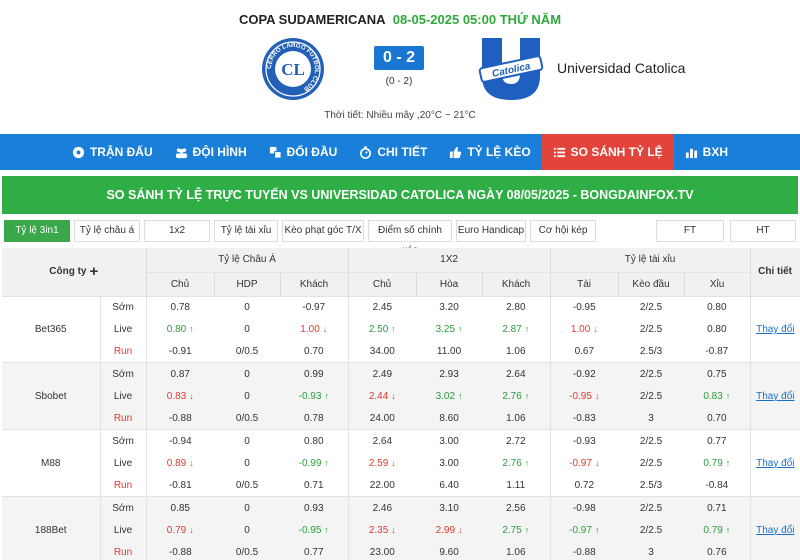  What do you see at coordinates (303, 152) in the screenshot?
I see `tab-doi-dau: ĐỐI ĐẦU` at bounding box center [303, 152].